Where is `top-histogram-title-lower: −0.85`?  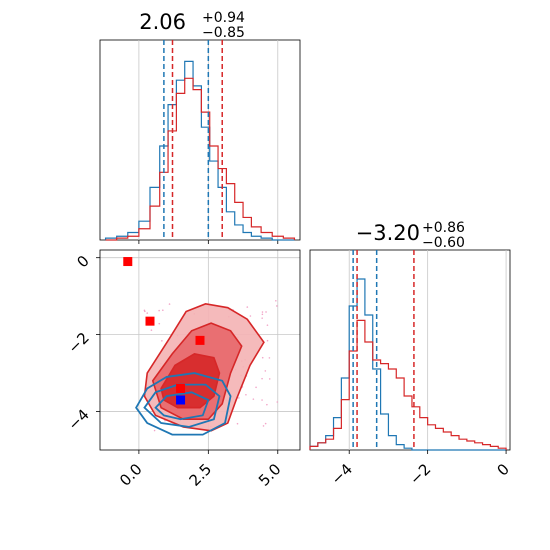 top-histogram-title-lower: −0.85 is located at coordinates (223, 33).